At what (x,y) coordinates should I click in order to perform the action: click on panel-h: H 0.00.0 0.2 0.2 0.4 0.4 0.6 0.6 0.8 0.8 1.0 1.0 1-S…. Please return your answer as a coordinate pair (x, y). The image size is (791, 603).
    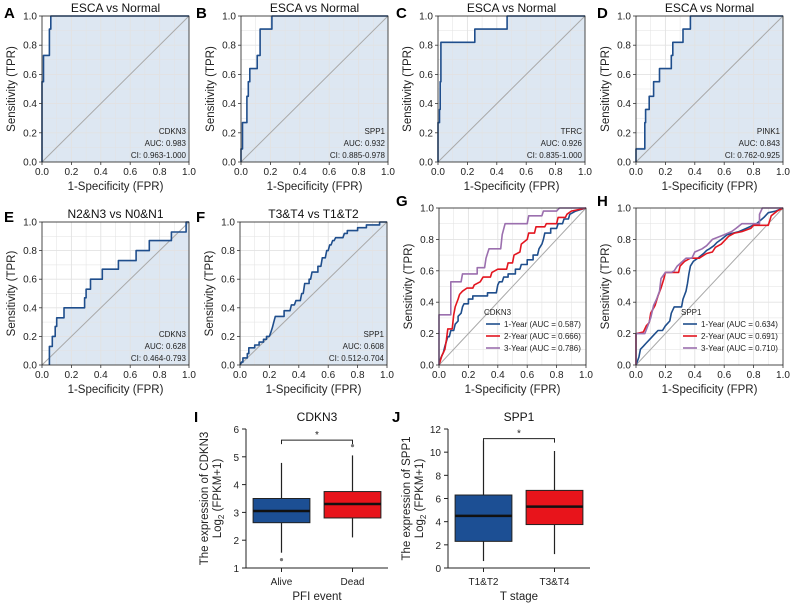
    Looking at the image, I should click on (693, 294).